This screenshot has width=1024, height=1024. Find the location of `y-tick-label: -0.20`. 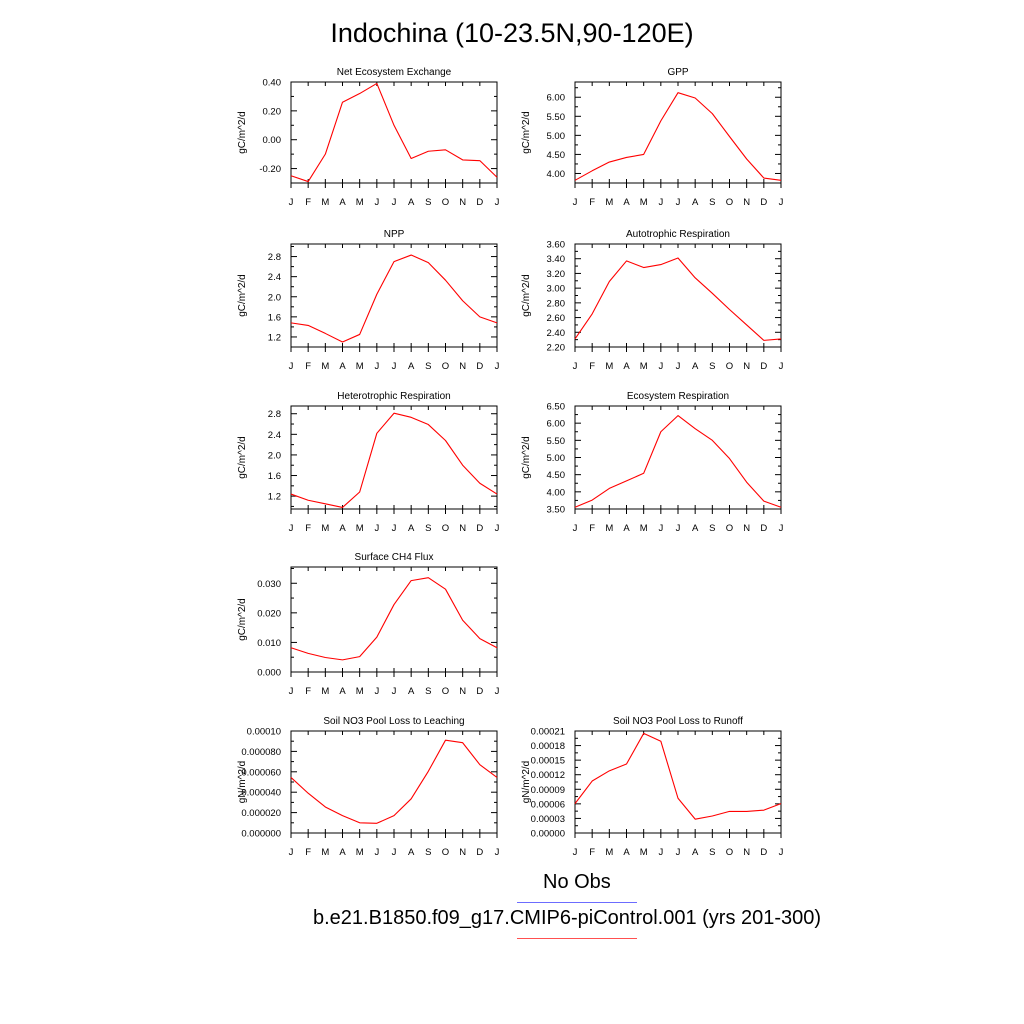

y-tick-label: -0.20 is located at coordinates (270, 169).